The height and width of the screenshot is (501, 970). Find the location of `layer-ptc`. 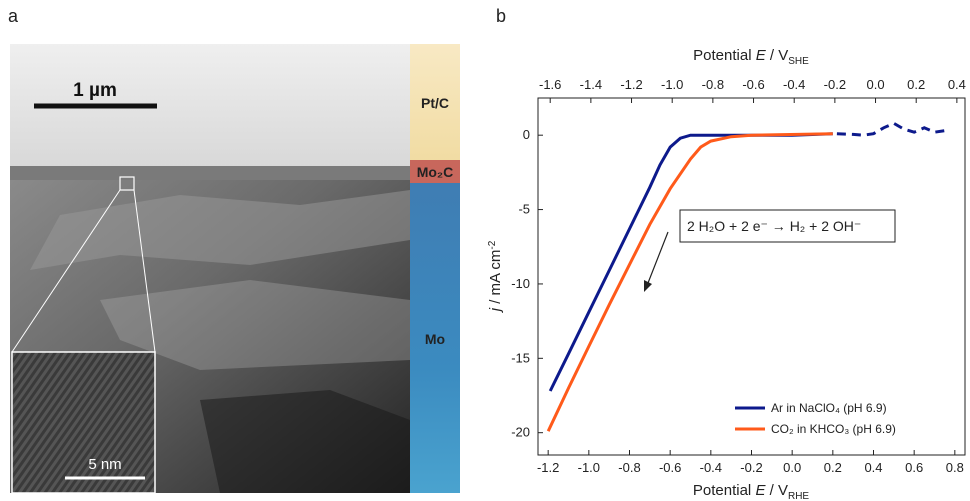

layer-ptc is located at coordinates (435, 102).